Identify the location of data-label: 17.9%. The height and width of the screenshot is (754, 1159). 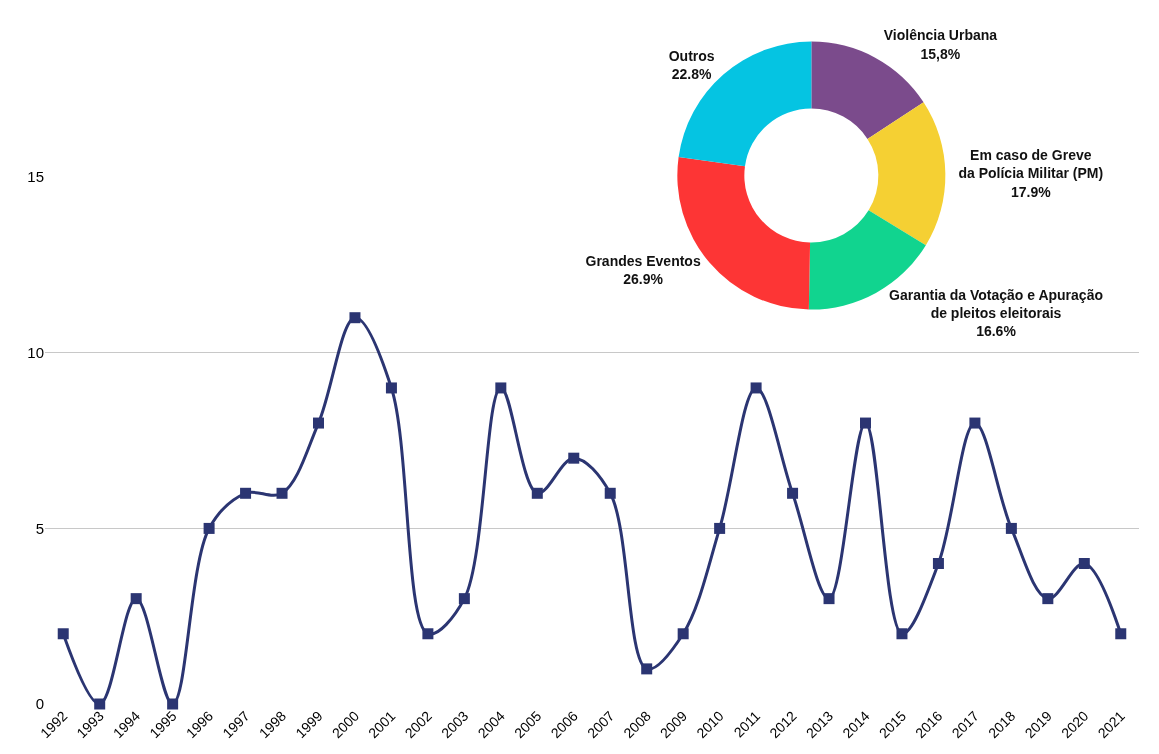
(1031, 191).